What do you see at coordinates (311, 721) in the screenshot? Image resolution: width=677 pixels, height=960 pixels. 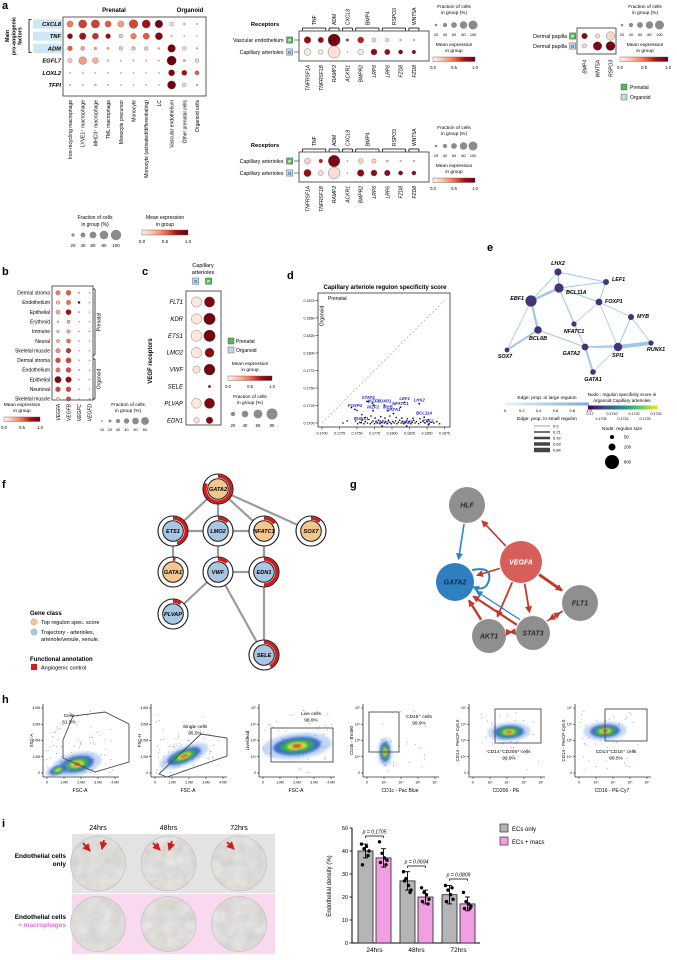 I see `gate-pct: 98.9%` at bounding box center [311, 721].